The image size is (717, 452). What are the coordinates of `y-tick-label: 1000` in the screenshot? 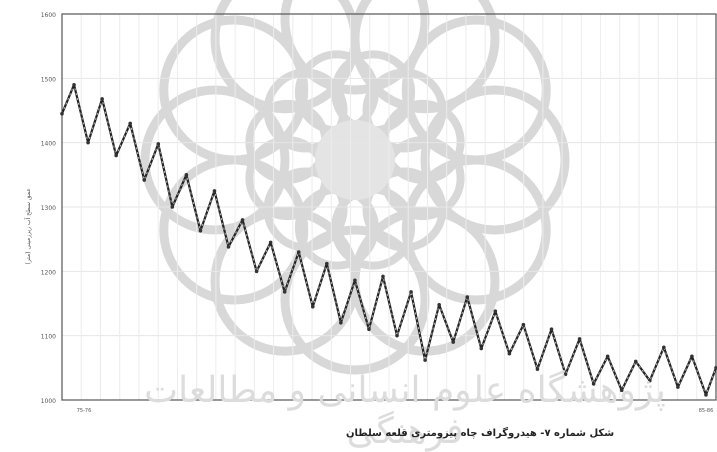 It's located at (48, 401).